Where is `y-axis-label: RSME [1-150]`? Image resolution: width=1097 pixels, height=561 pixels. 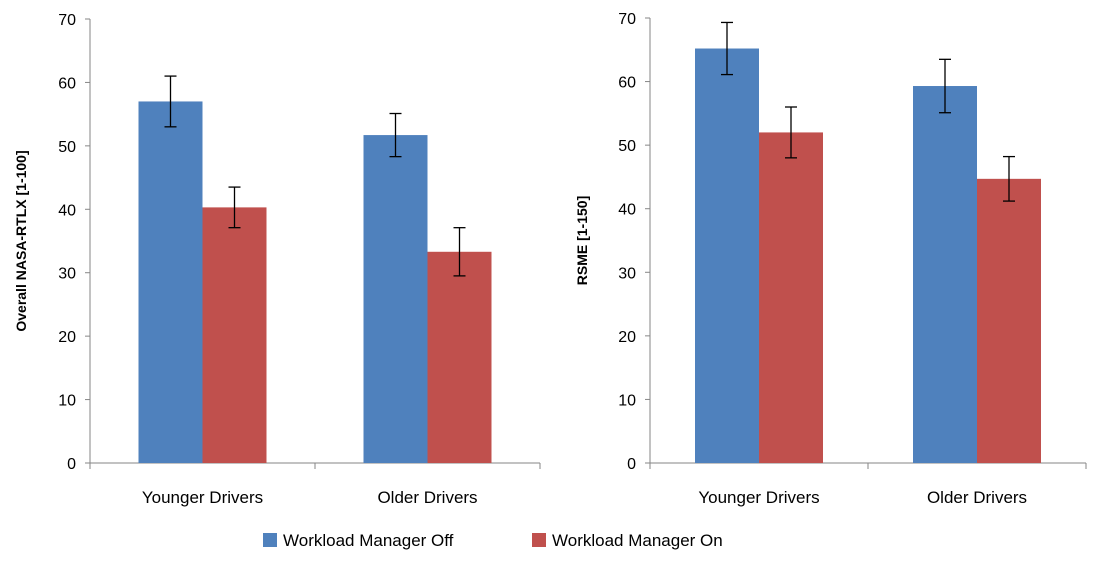 y-axis-label: RSME [1-150] is located at coordinates (582, 240).